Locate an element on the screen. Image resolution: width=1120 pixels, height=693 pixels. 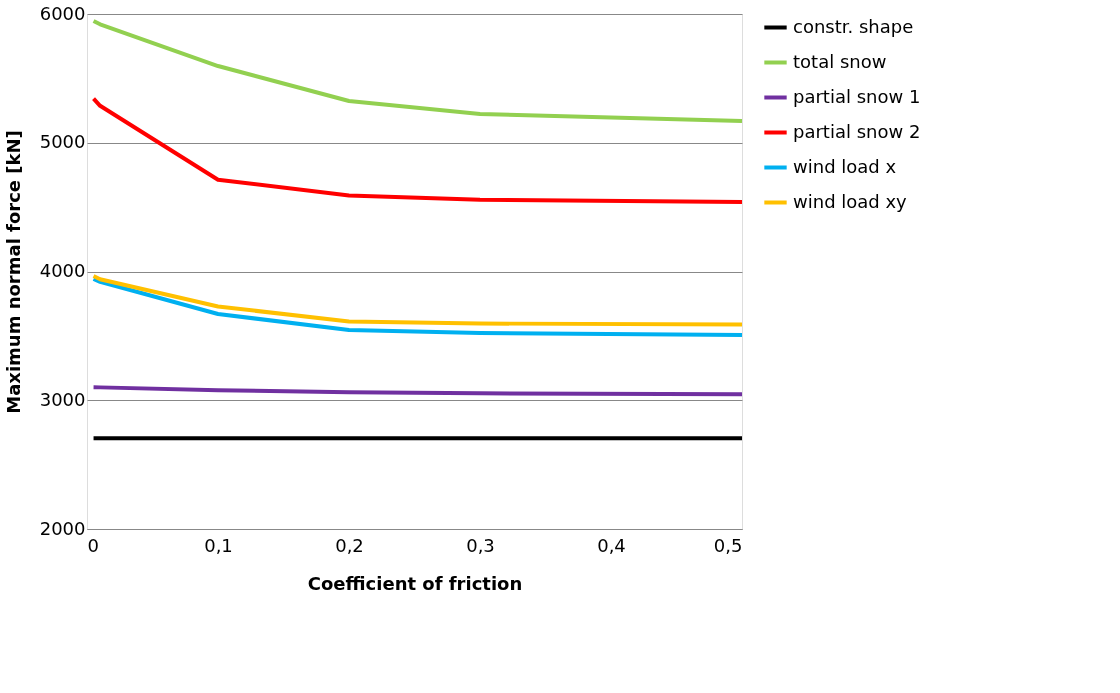
legend-label: wind load xy is located at coordinates (850, 201).